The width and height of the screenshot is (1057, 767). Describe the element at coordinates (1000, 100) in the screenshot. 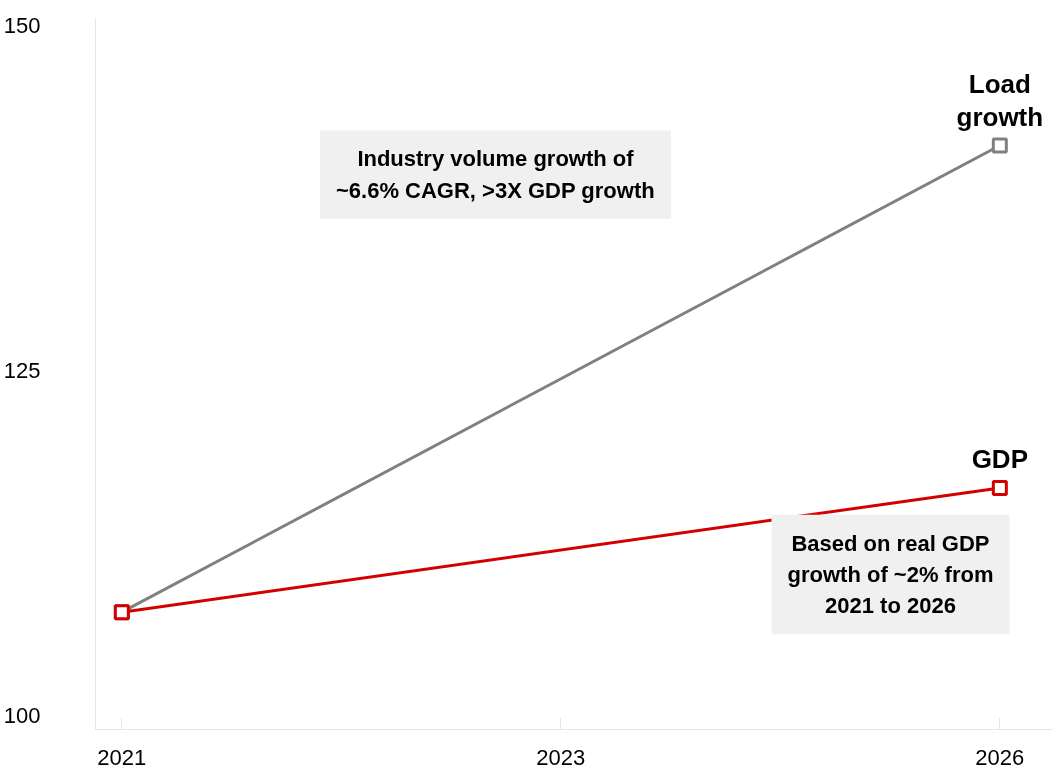

I see `series-label: Load growth` at that location.